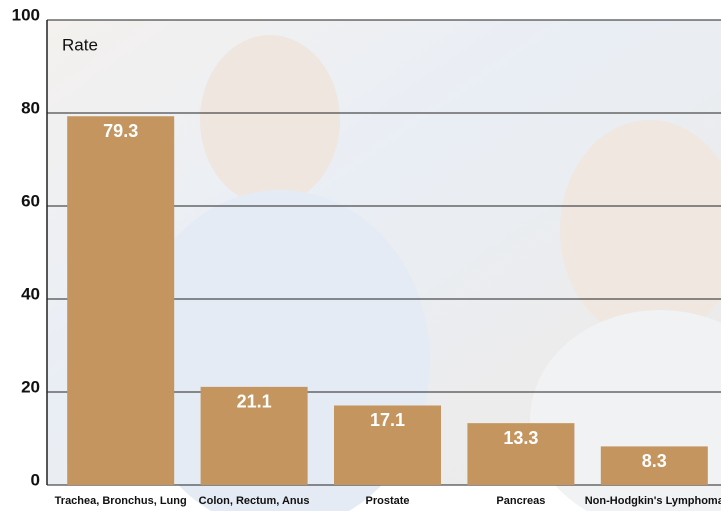 Image resolution: width=721 pixels, height=511 pixels. I want to click on y-tick-label: 20, so click(30, 386).